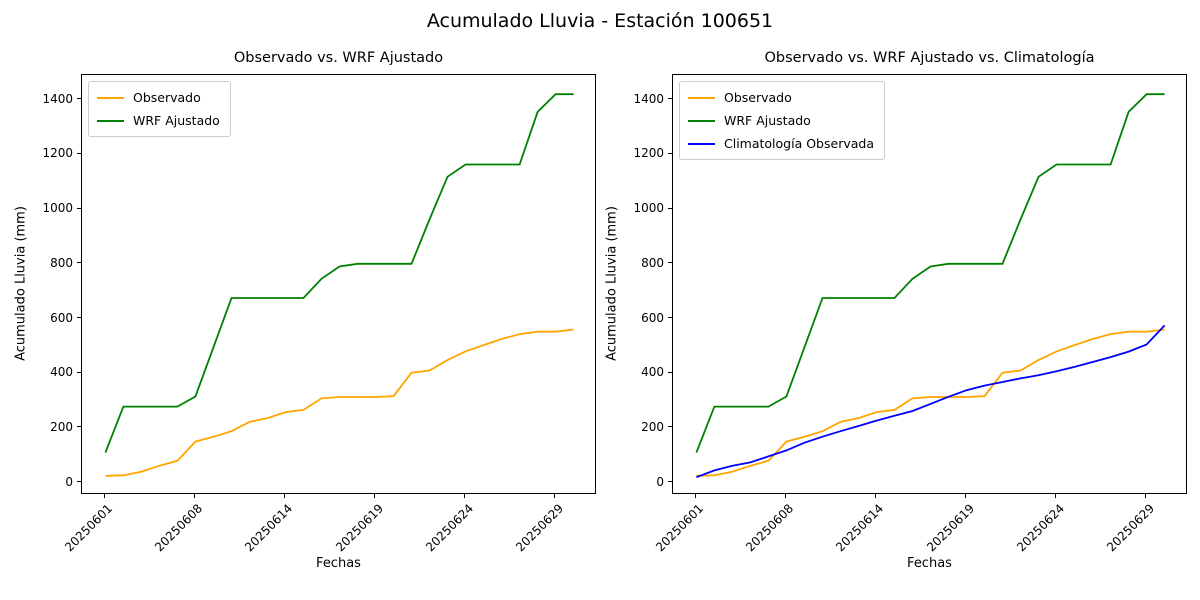 This screenshot has height=600, width=1200. What do you see at coordinates (600, 21) in the screenshot?
I see `figure-title: Acumulado Lluvia - Estación 100651` at bounding box center [600, 21].